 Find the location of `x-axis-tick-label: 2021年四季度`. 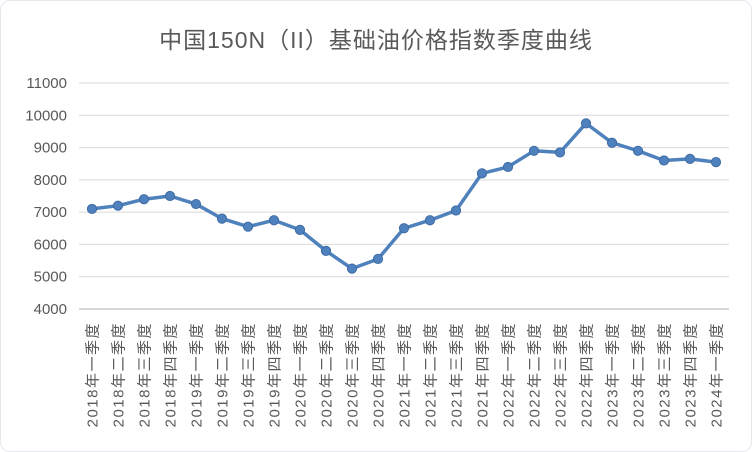

x-axis-tick-label: 2021年四季度 is located at coordinates (483, 374).